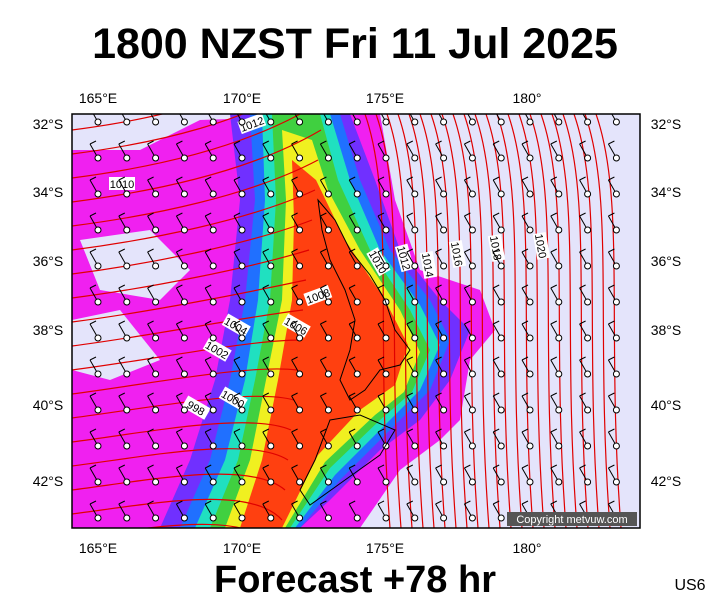 The image size is (711, 600). I want to click on lat-label-right: 32°S, so click(666, 124).